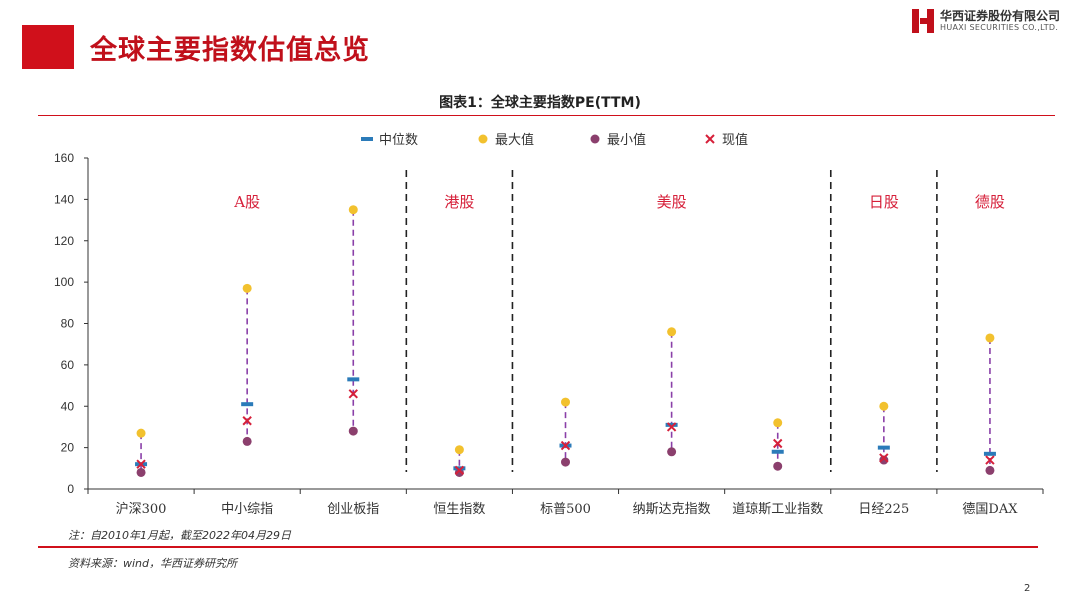 The height and width of the screenshot is (605, 1080). What do you see at coordinates (230, 50) in the screenshot?
I see `page-title: 全球主要指数估值总览` at bounding box center [230, 50].